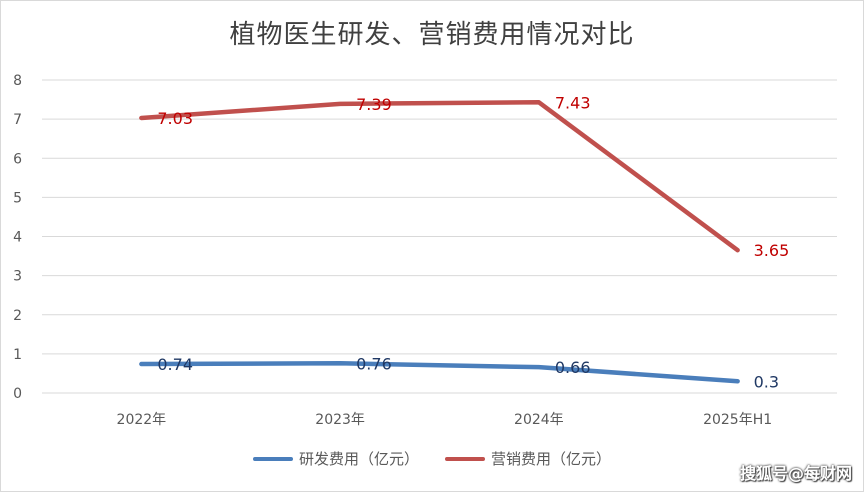 The width and height of the screenshot is (864, 492). Describe the element at coordinates (175, 364) in the screenshot. I see `data-label-0-0: 0.74` at that location.